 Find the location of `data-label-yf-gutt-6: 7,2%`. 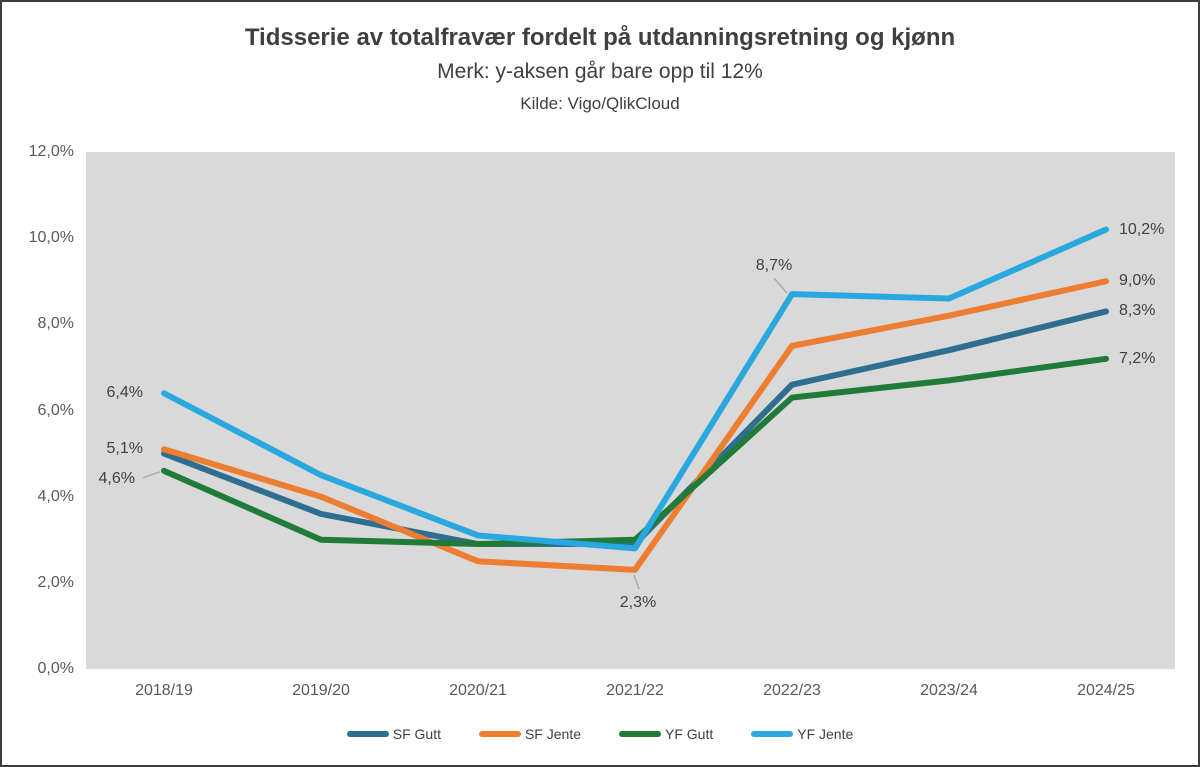

data-label-yf-gutt-6: 7,2% is located at coordinates (1137, 358).